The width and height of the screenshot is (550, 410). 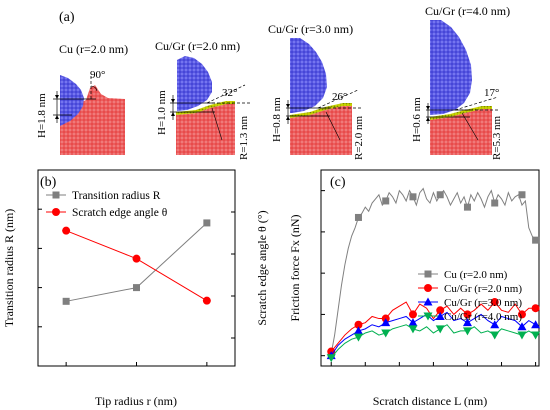 What do you see at coordinates (339, 97) in the screenshot?
I see `edge-angle-label: 26°` at bounding box center [339, 97].